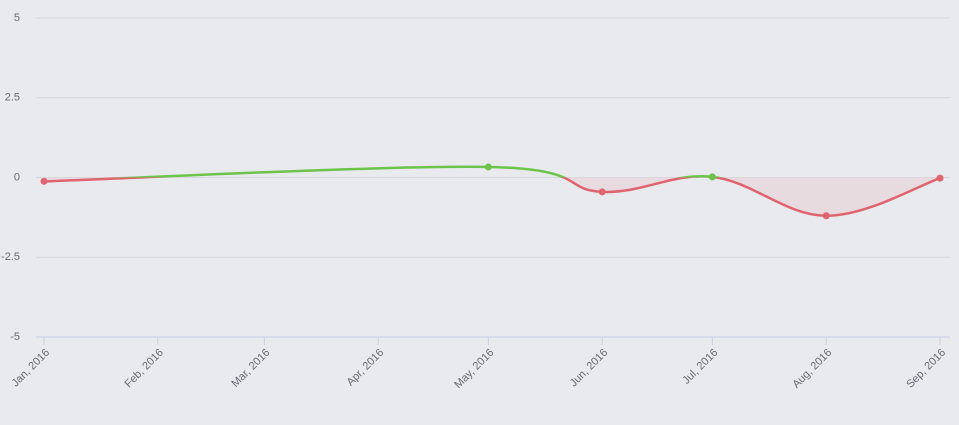  I want to click on x-tick-label: Jul, 2016, so click(700, 367).